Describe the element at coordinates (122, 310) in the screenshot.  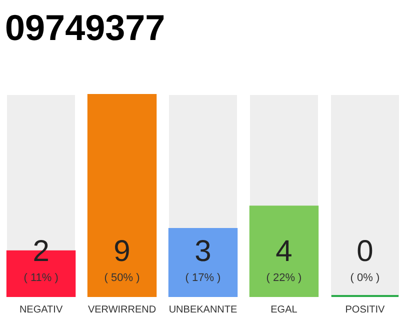
I see `x-tick-label: VERWIRREND` at that location.